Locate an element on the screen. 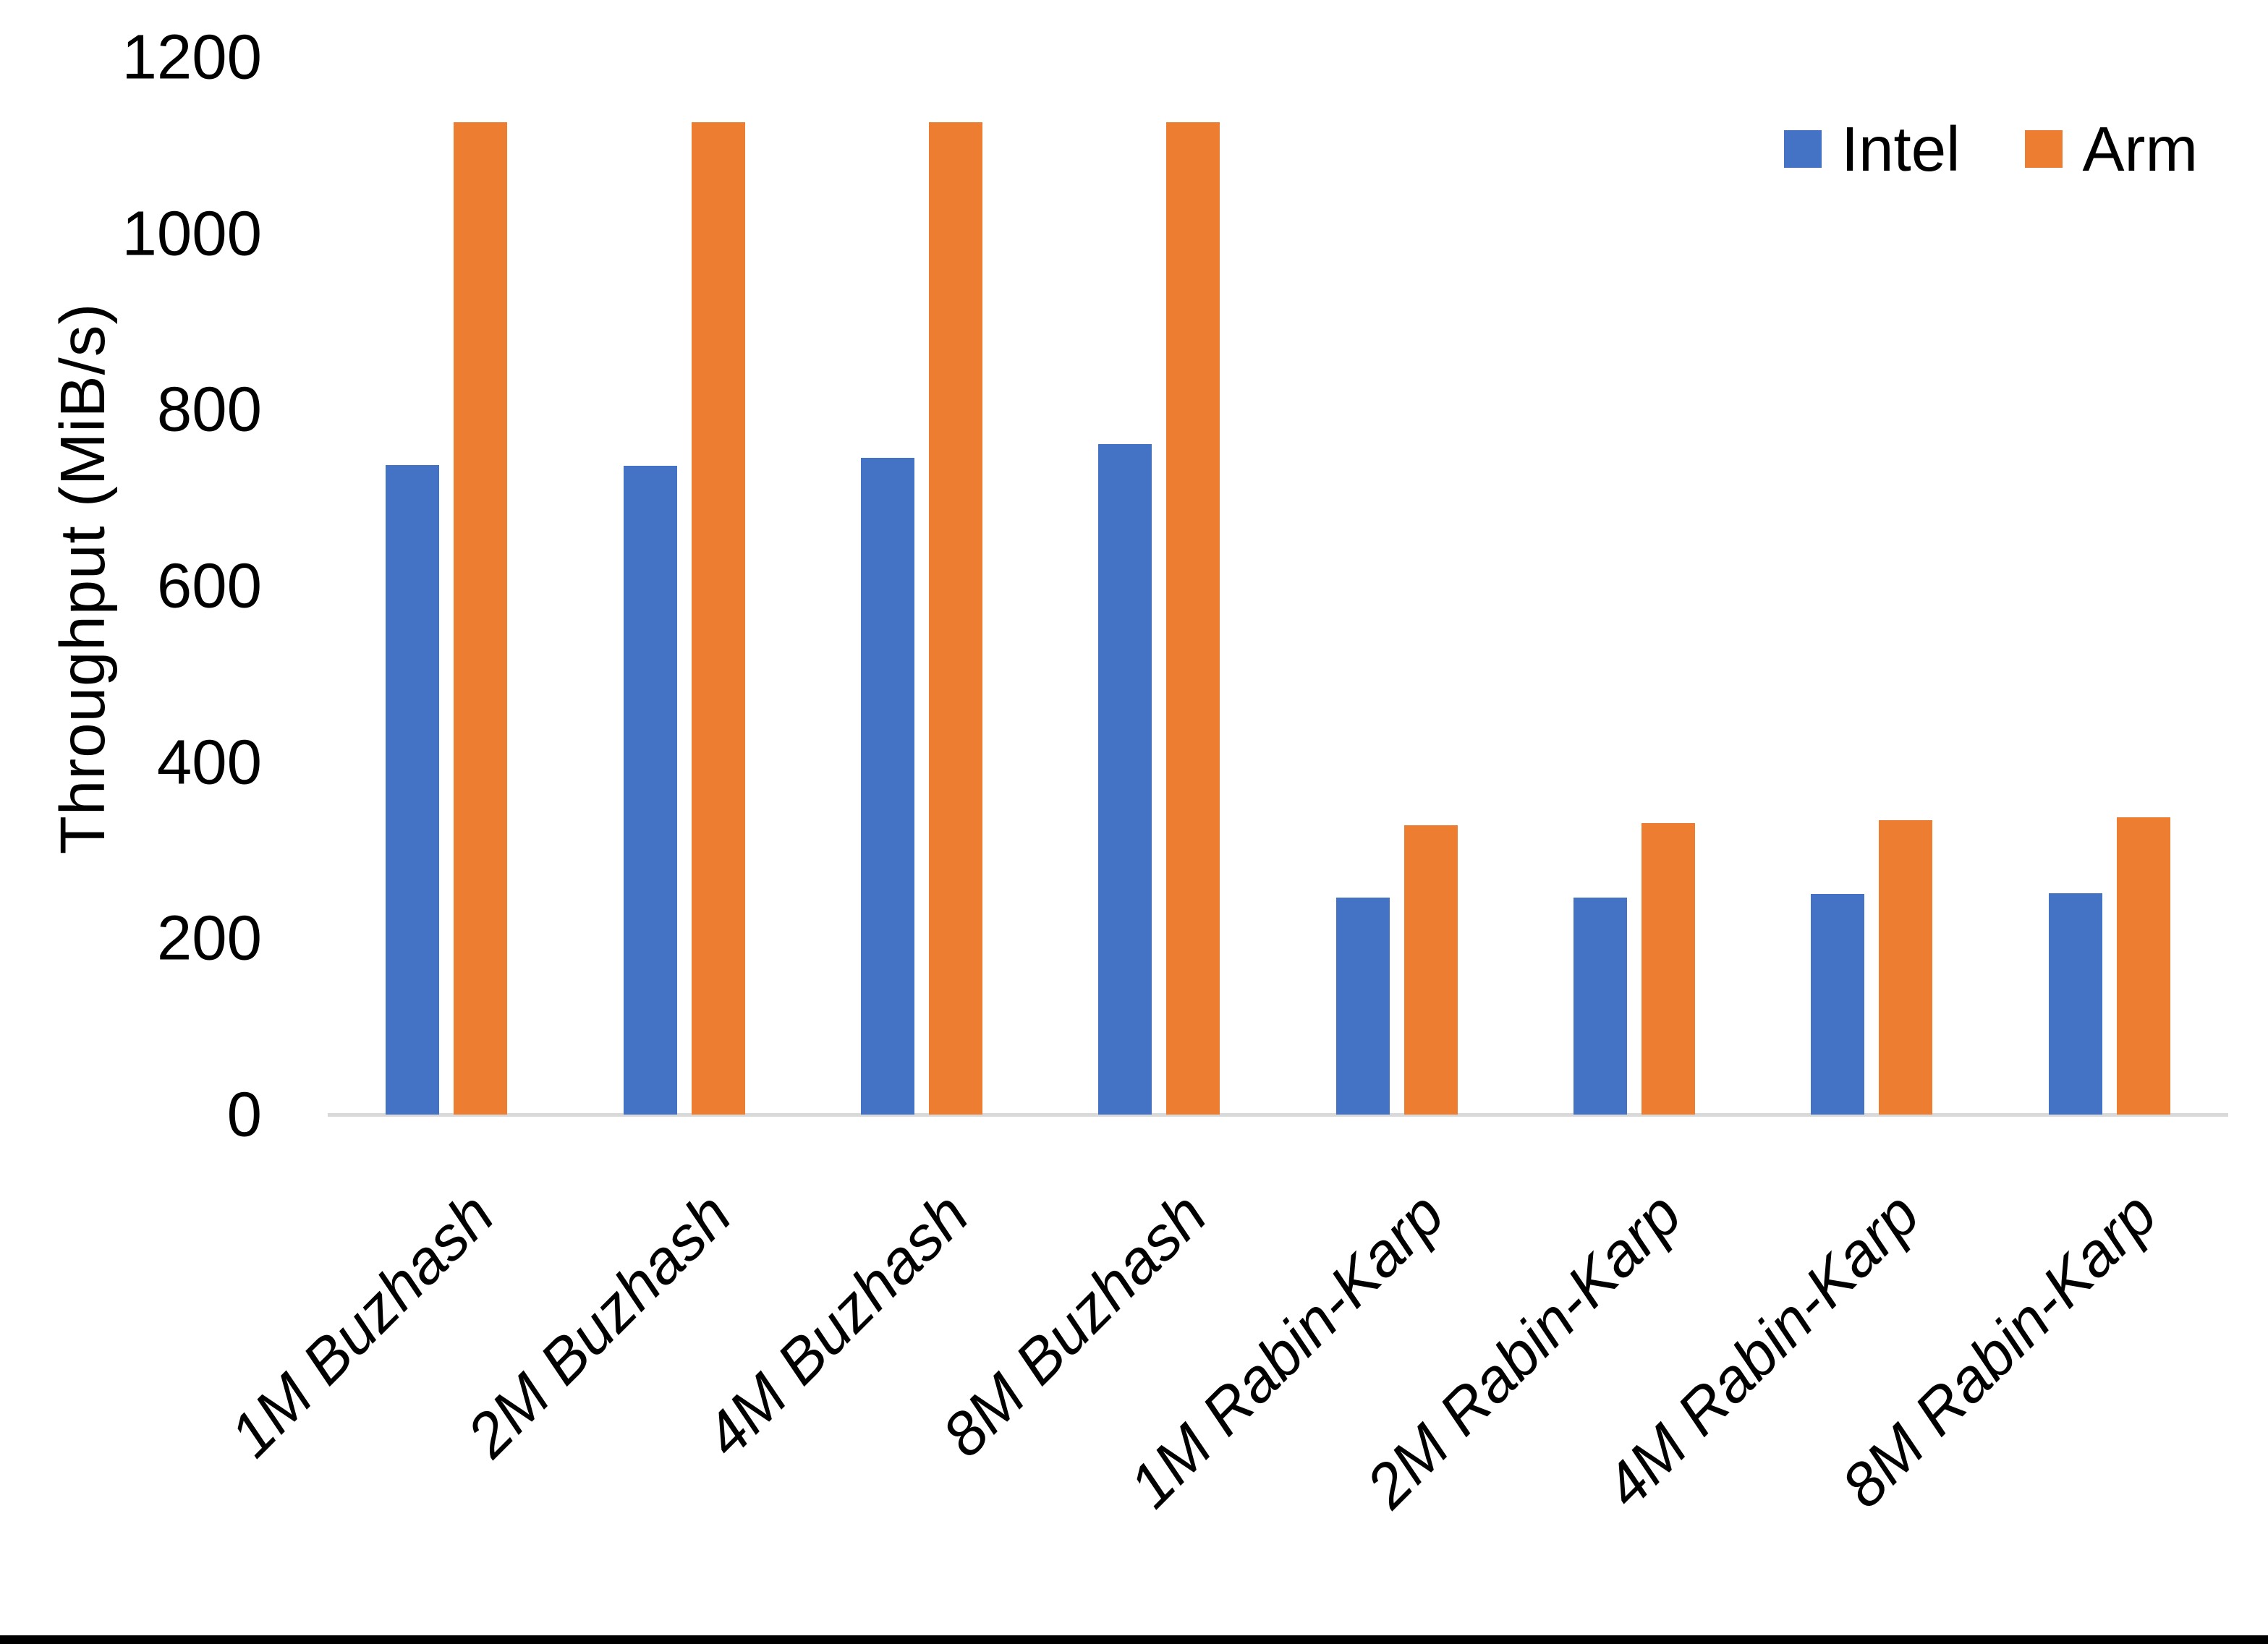  bar-intel-8m-buzhash is located at coordinates (1125, 779).